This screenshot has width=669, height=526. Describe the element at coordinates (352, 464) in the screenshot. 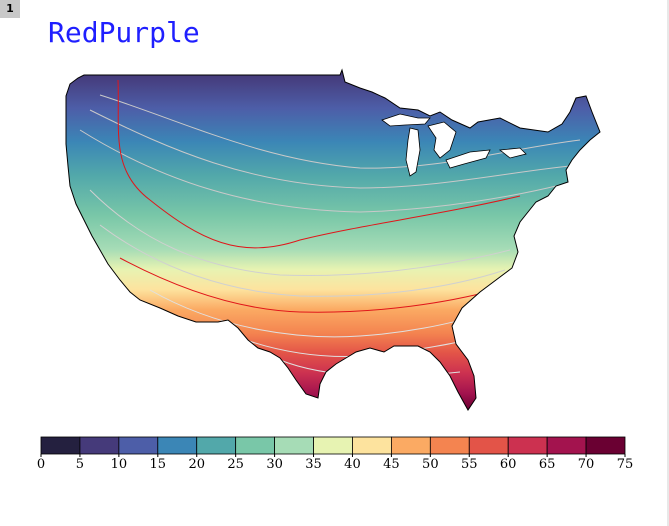

I see `colorbar-tick-label: 40` at that location.